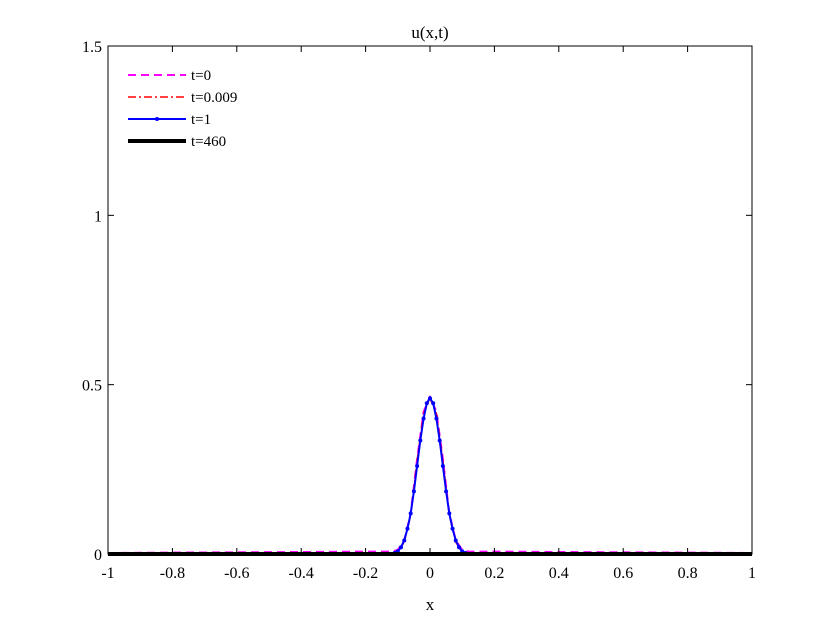  Describe the element at coordinates (752, 573) in the screenshot. I see `x-tick-label: 1` at that location.